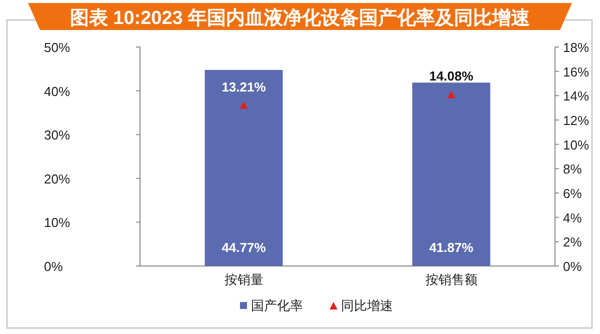 Image resolution: width=600 pixels, height=334 pixels. Describe the element at coordinates (57, 91) in the screenshot. I see `y-tick-label: 40%` at that location.